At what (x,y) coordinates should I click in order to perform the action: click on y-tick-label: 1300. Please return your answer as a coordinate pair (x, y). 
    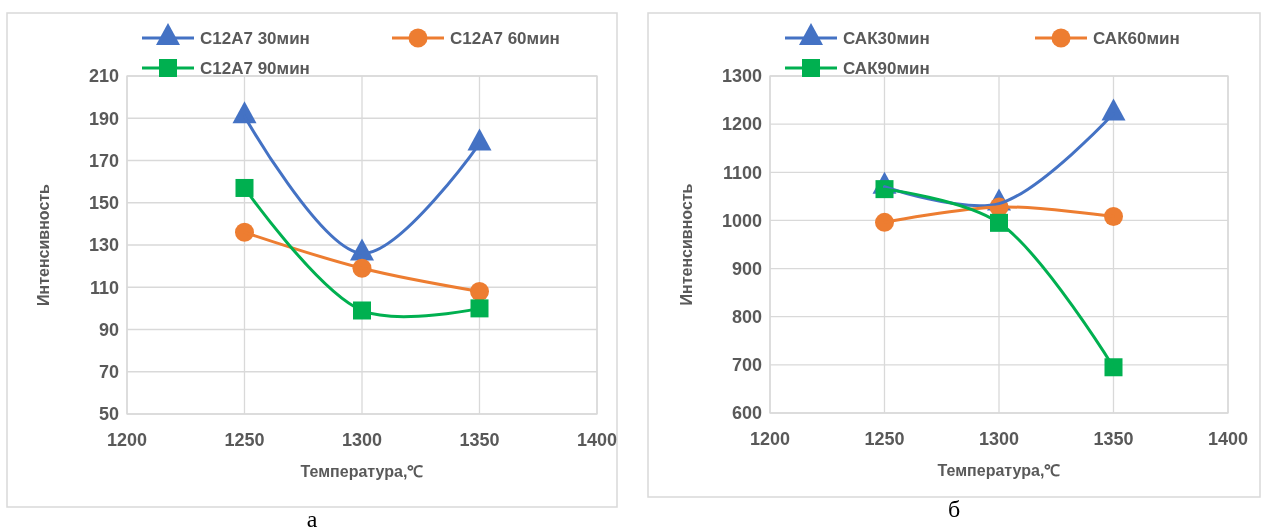
    Looking at the image, I should click on (741, 76).